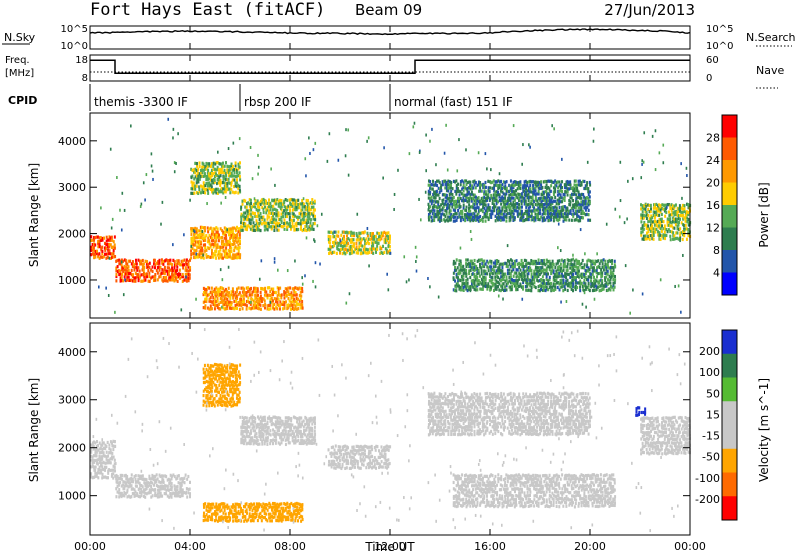 Image resolution: width=800 pixels, height=558 pixels. I want to click on cpid-segment-label: themis -3300 IF, so click(141, 102).